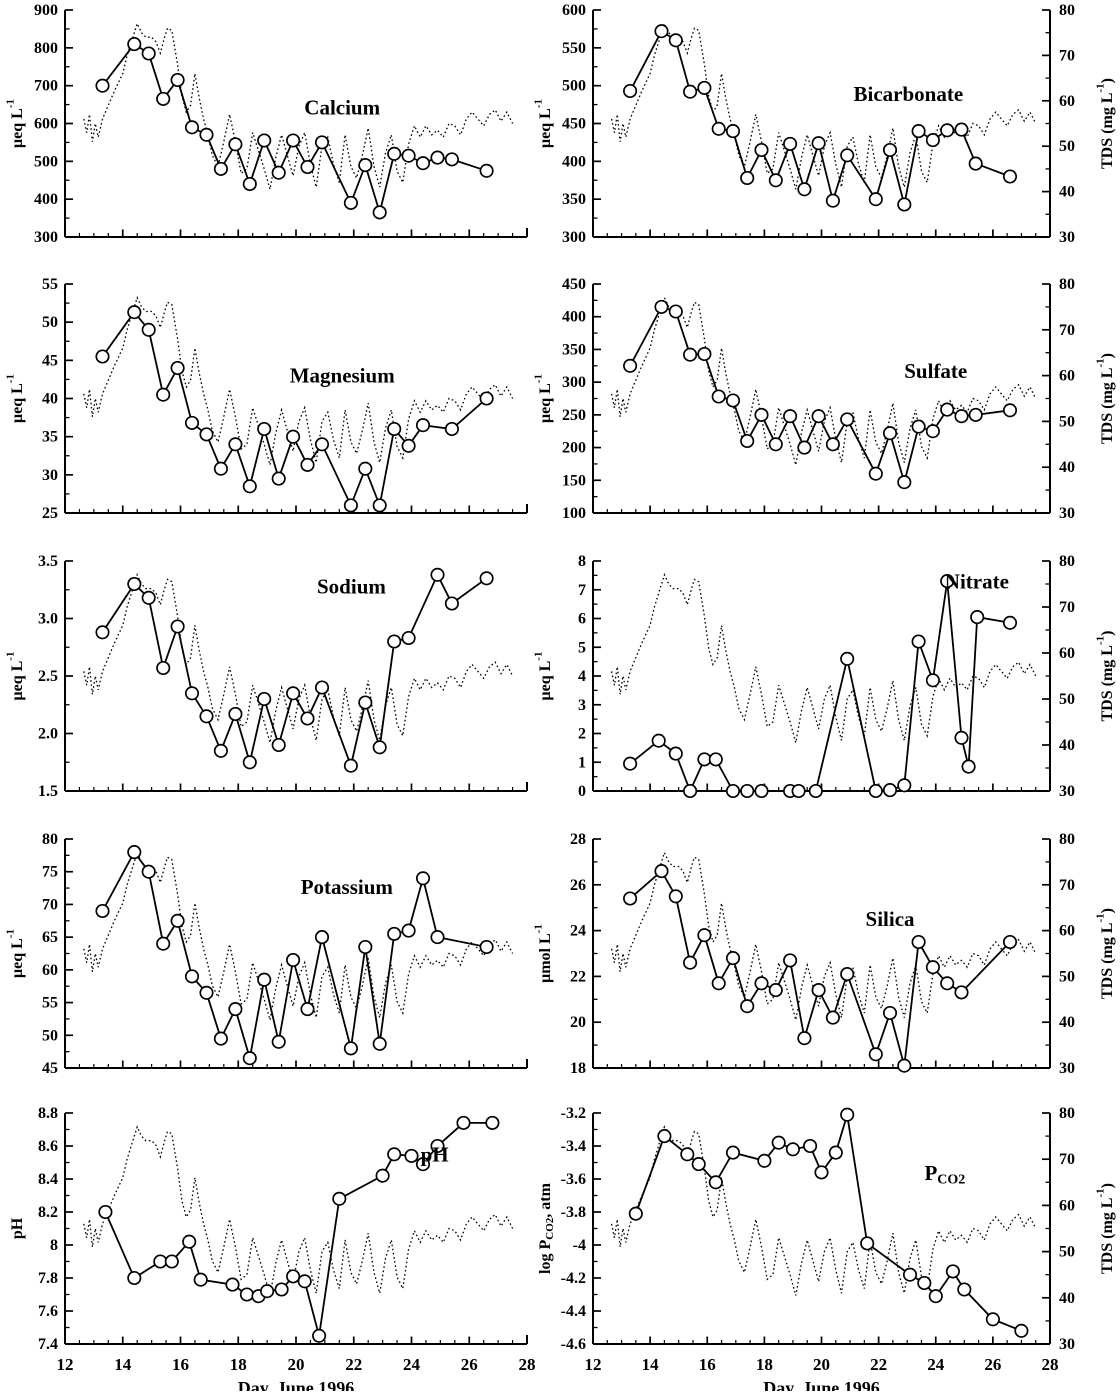  What do you see at coordinates (820, 117) in the screenshot?
I see `series-line-bicarbonate` at bounding box center [820, 117].